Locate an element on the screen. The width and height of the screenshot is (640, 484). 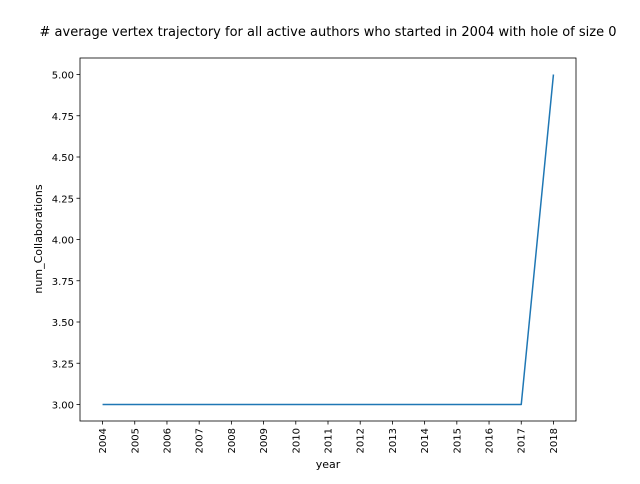
x-tick-label: 2012 is located at coordinates (361, 440).